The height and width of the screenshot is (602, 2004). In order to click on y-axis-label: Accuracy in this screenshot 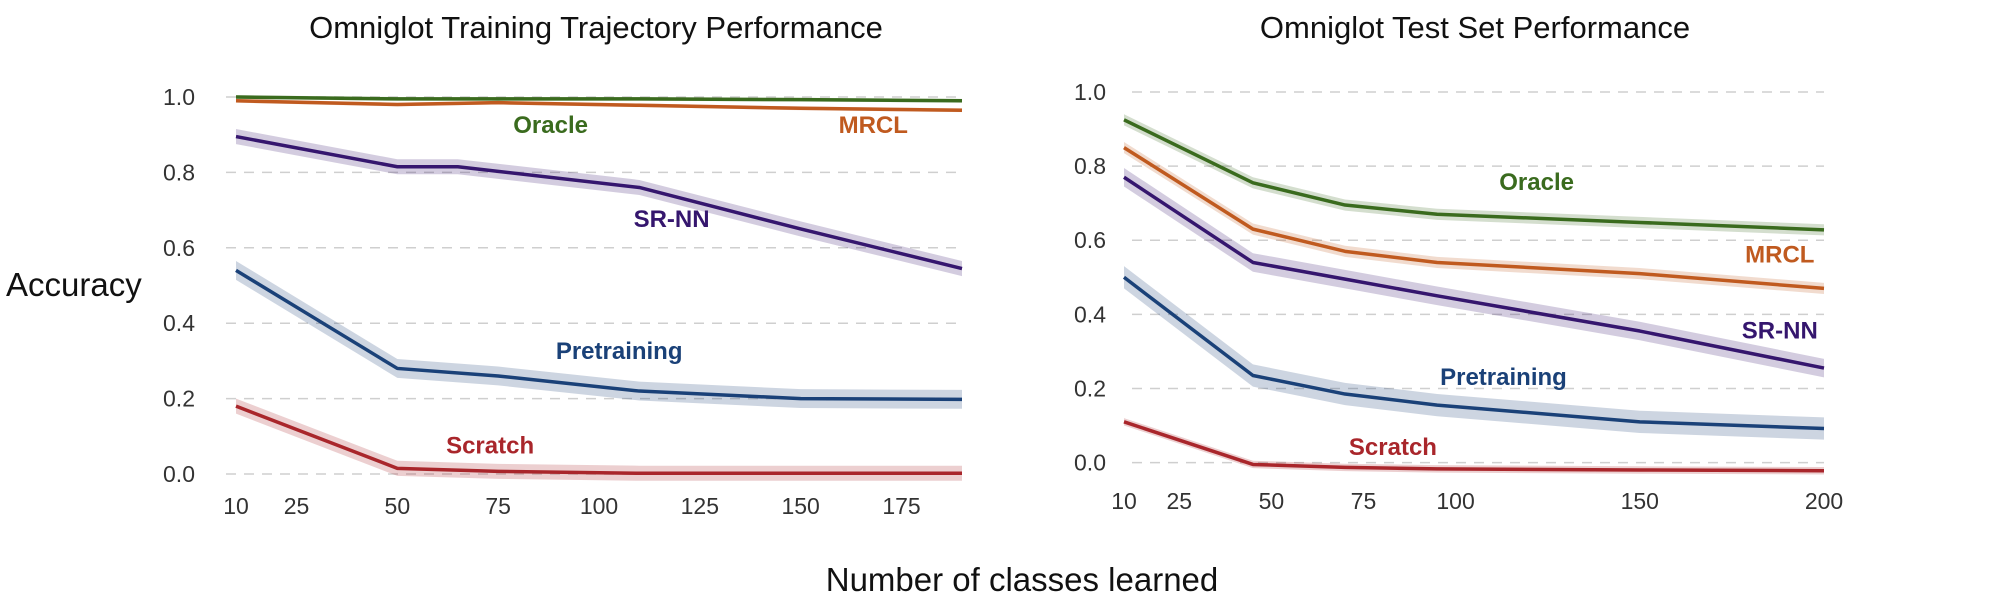, I will do `click(74, 284)`.